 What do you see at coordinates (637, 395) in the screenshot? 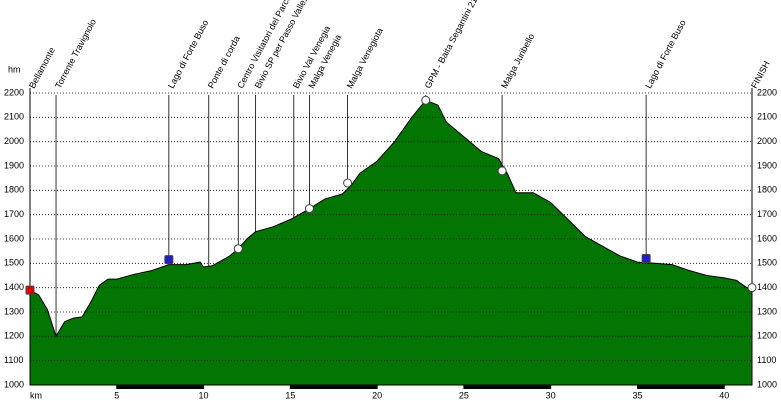
I see `x-tick-label: 35` at bounding box center [637, 395].